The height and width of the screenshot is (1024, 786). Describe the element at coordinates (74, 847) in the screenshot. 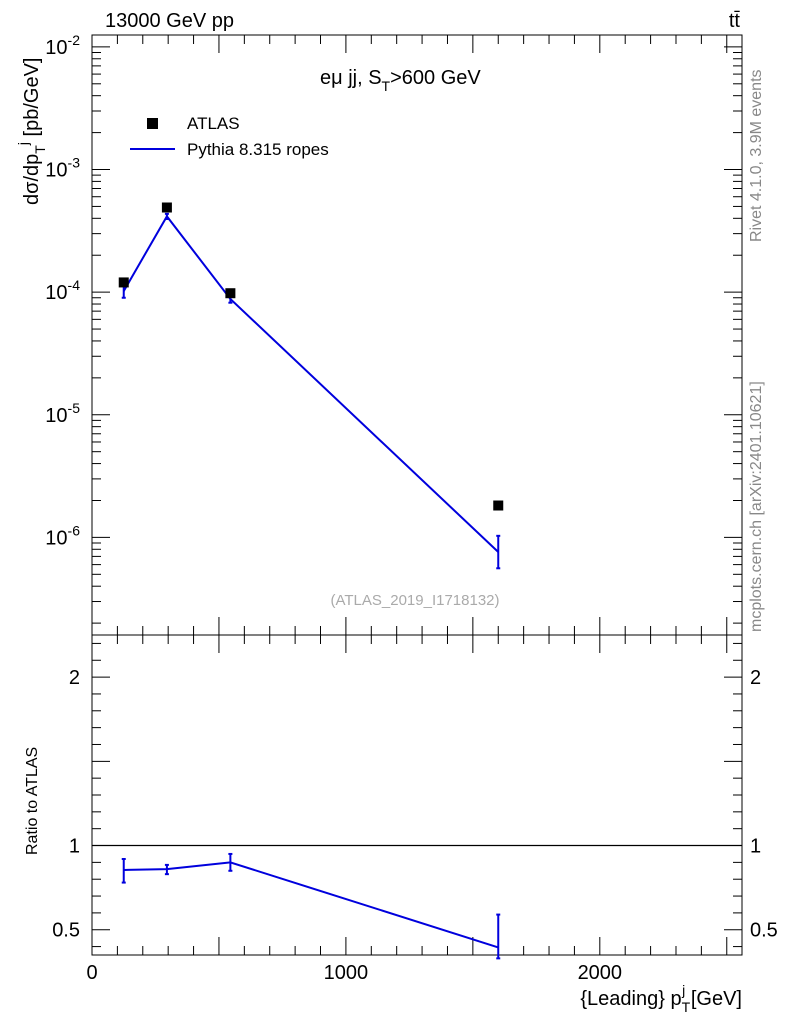

I see `ratio-y-tick-label: 1` at that location.